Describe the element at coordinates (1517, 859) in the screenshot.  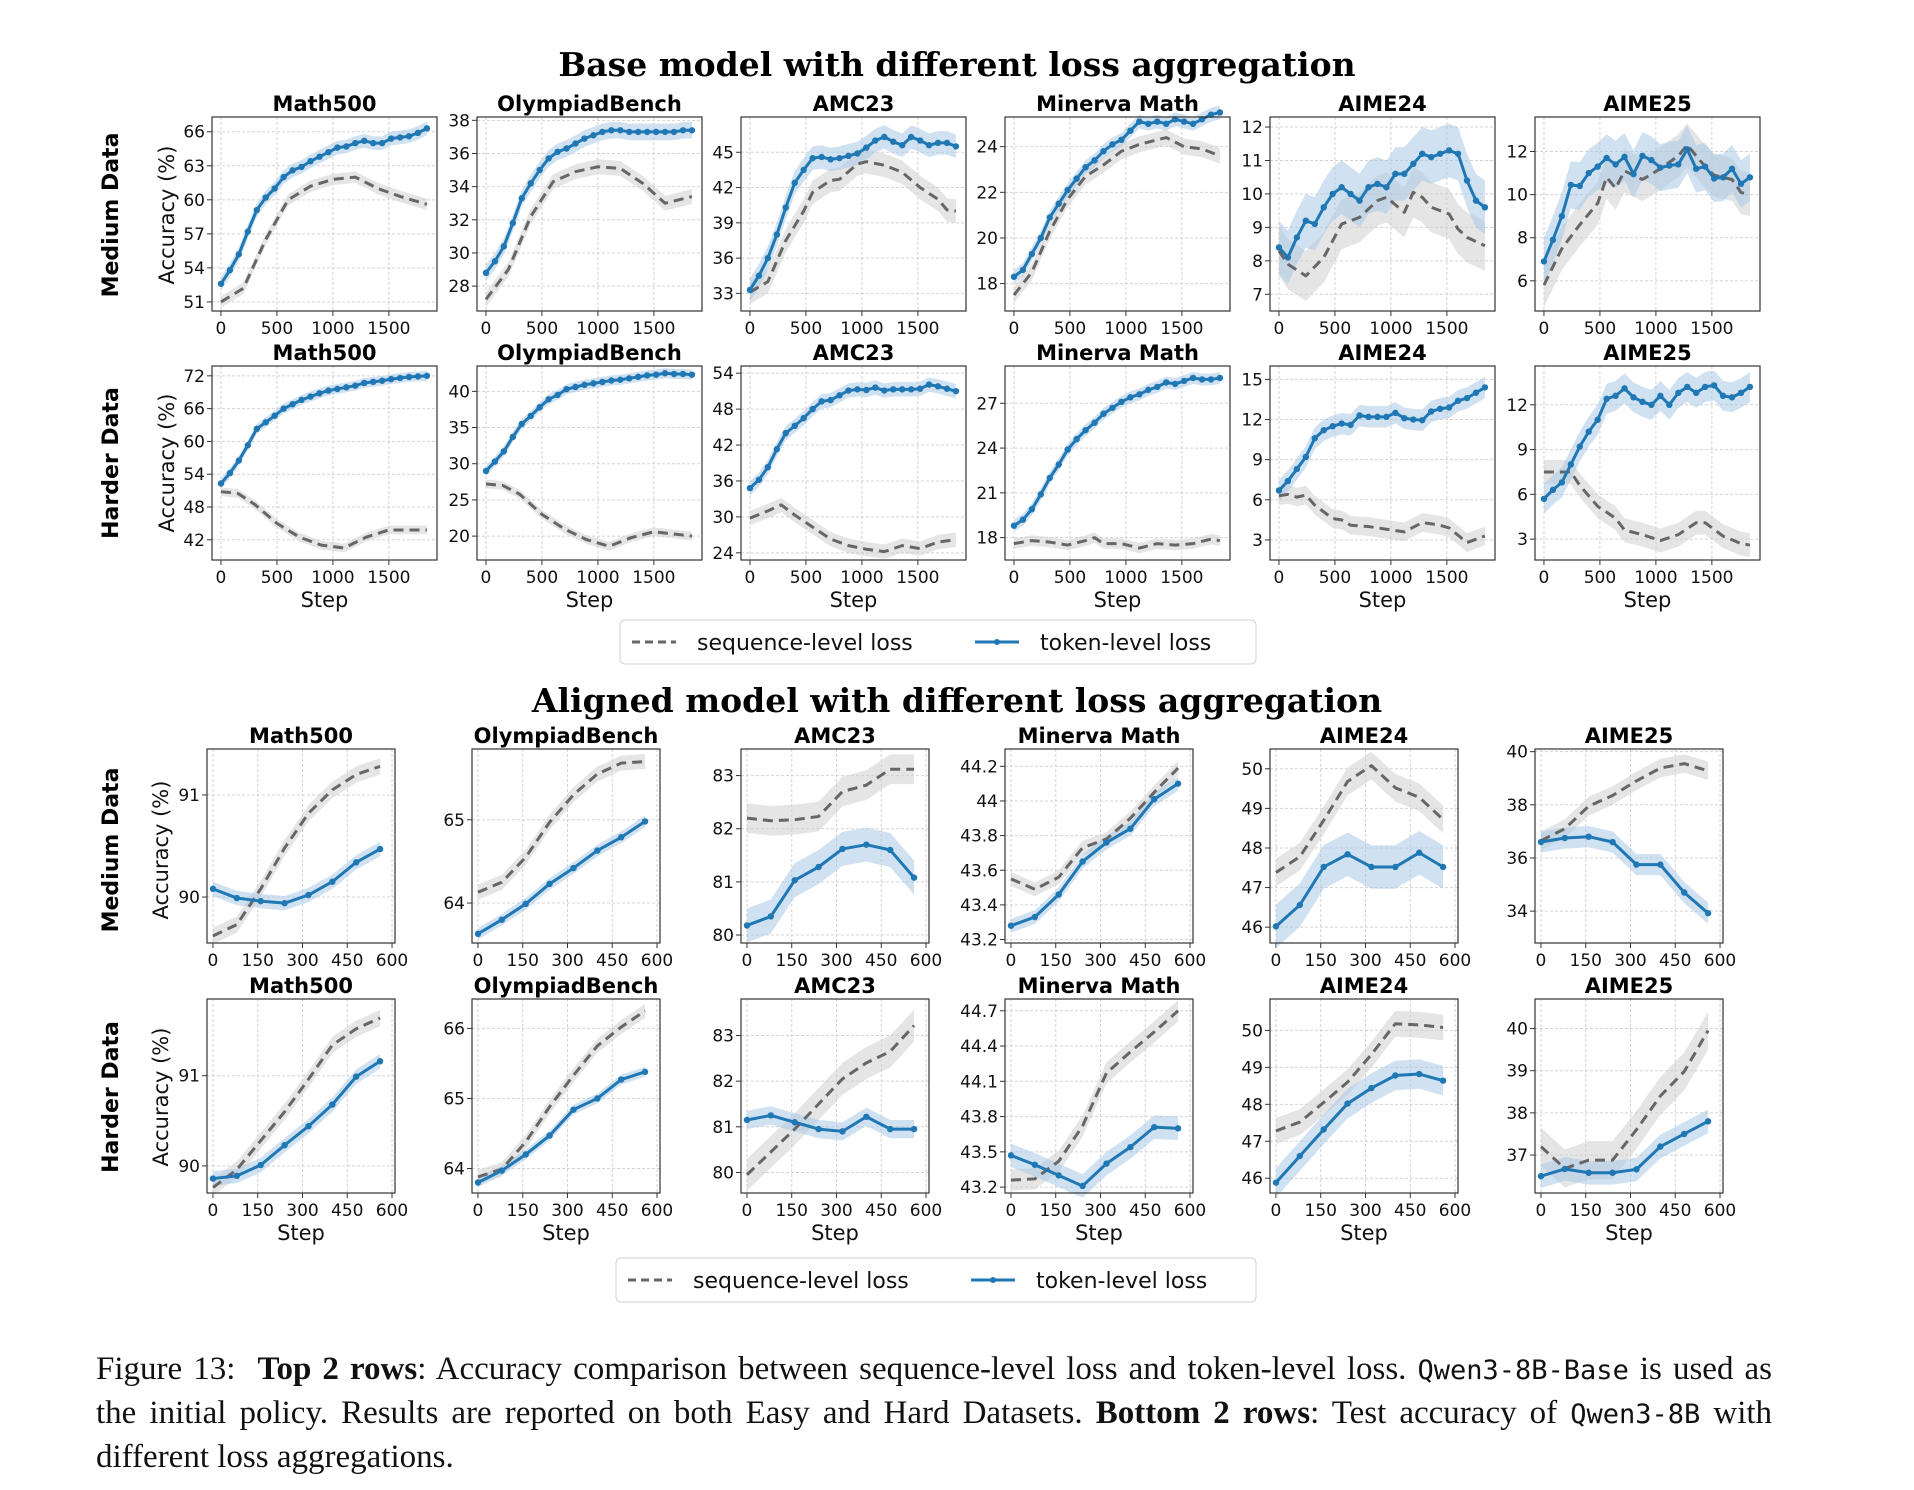
I see `y-tick-label: 36` at that location.